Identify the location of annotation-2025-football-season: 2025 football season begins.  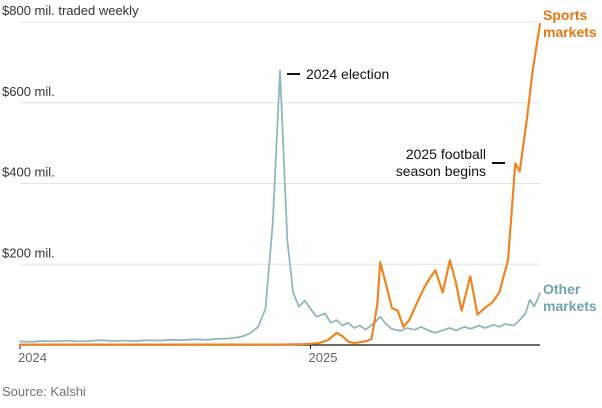
(443, 163).